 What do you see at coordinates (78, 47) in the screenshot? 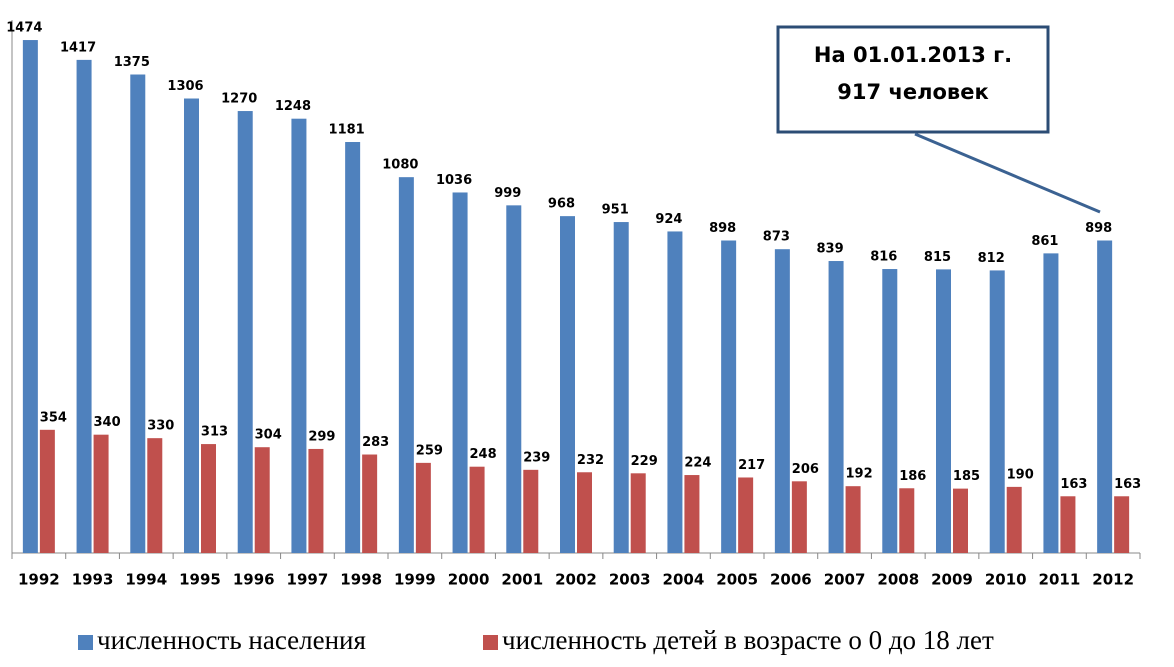
I see `value-label: 1417` at bounding box center [78, 47].